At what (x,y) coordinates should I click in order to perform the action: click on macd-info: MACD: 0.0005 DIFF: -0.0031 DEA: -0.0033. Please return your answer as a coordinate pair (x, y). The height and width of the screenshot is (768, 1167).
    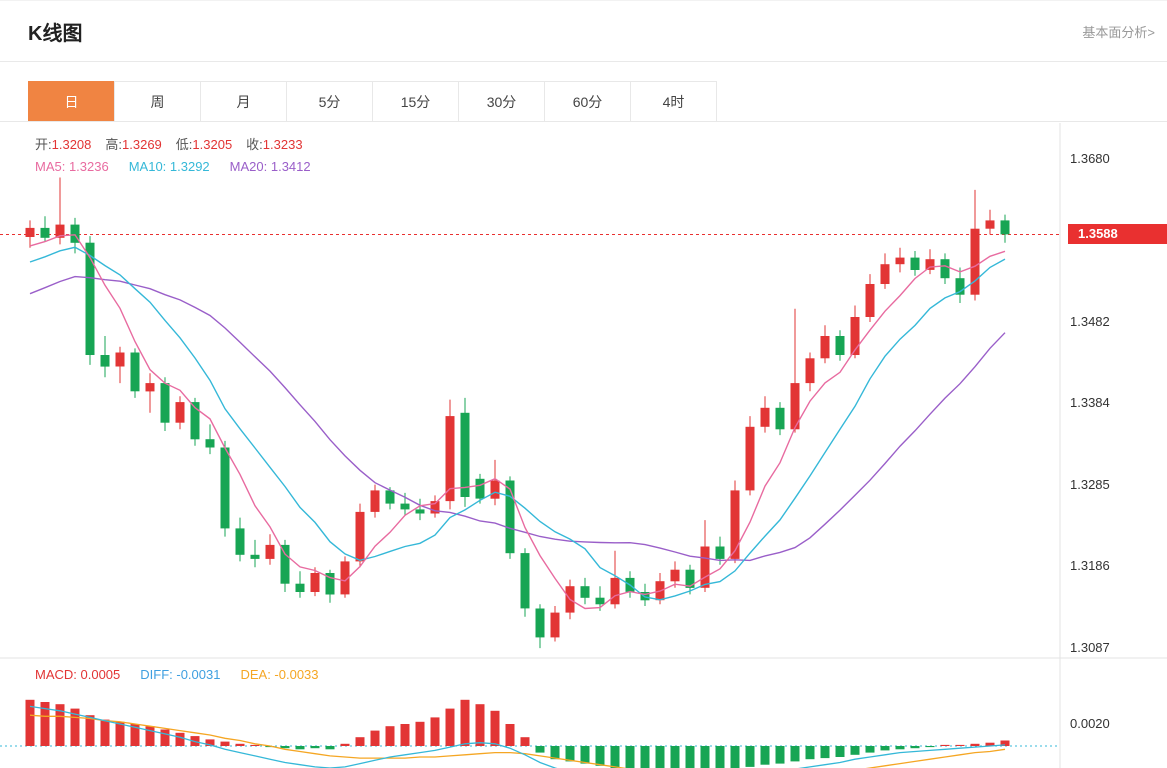
    Looking at the image, I should click on (187, 674).